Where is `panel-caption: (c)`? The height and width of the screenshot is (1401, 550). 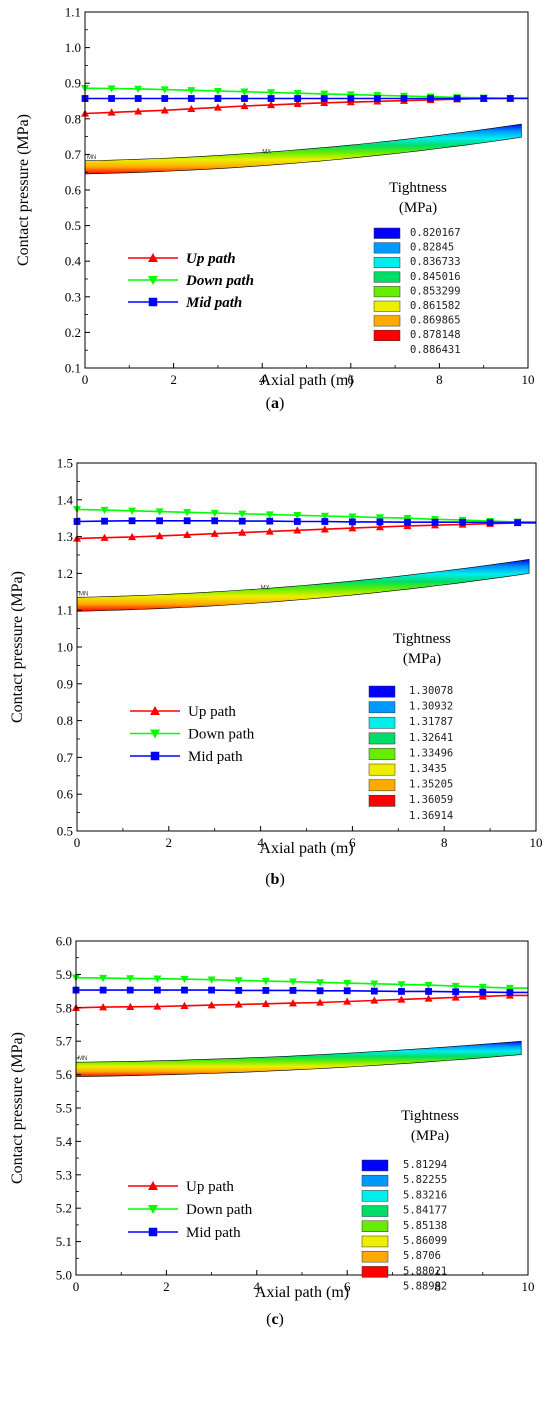 panel-caption: (c) is located at coordinates (275, 1319).